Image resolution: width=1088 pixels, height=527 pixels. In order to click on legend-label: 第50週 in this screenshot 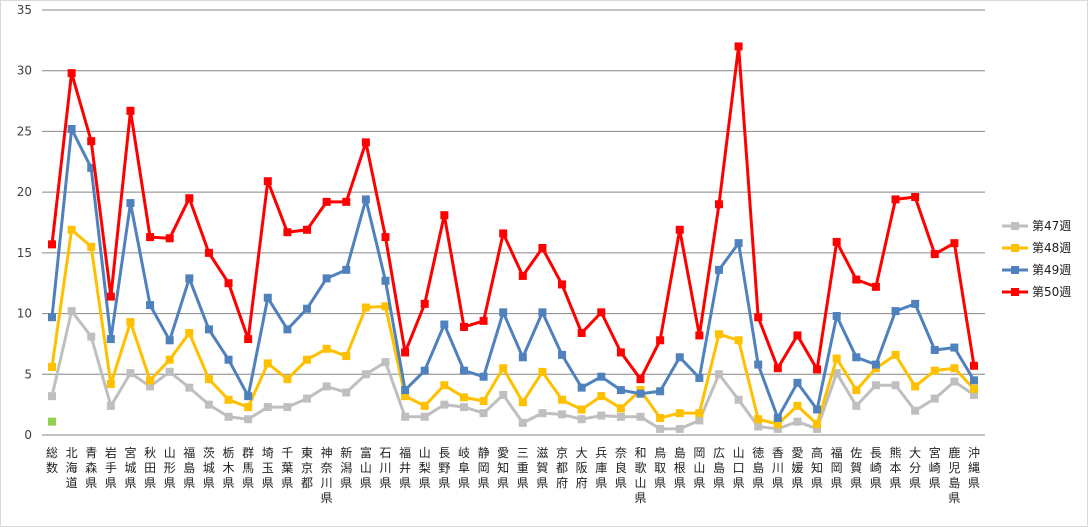, I will do `click(1051, 292)`.